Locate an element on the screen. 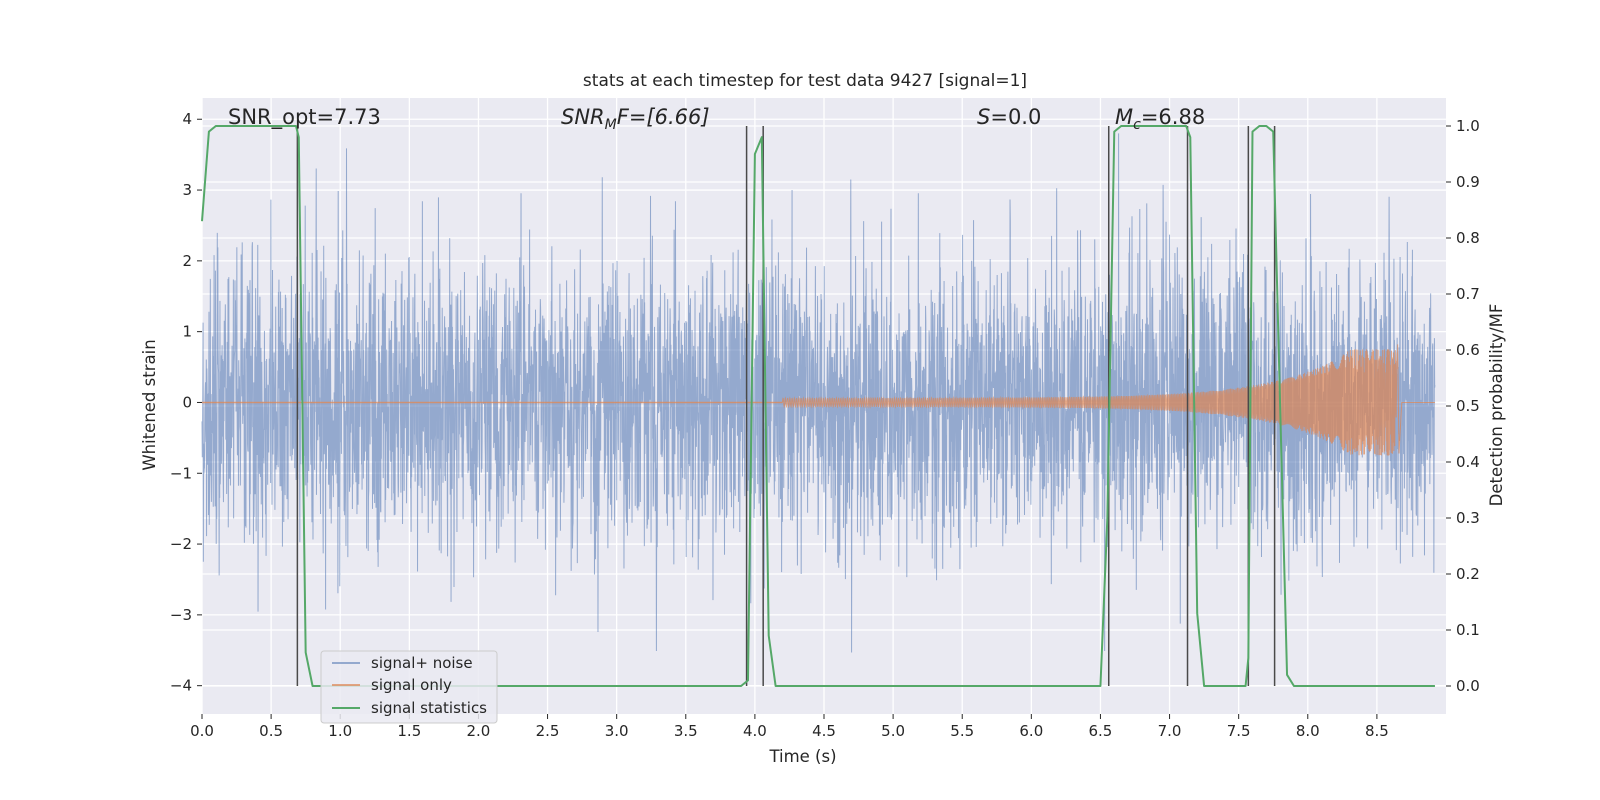 The image size is (1600, 800). chirp-trace is located at coordinates (1108, 400).